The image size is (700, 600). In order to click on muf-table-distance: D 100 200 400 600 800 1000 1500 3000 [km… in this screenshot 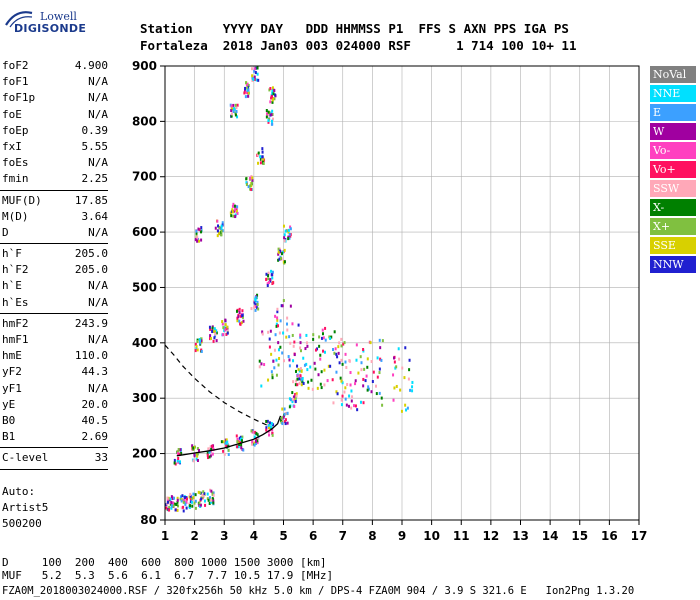, I will do `click(164, 562)`.